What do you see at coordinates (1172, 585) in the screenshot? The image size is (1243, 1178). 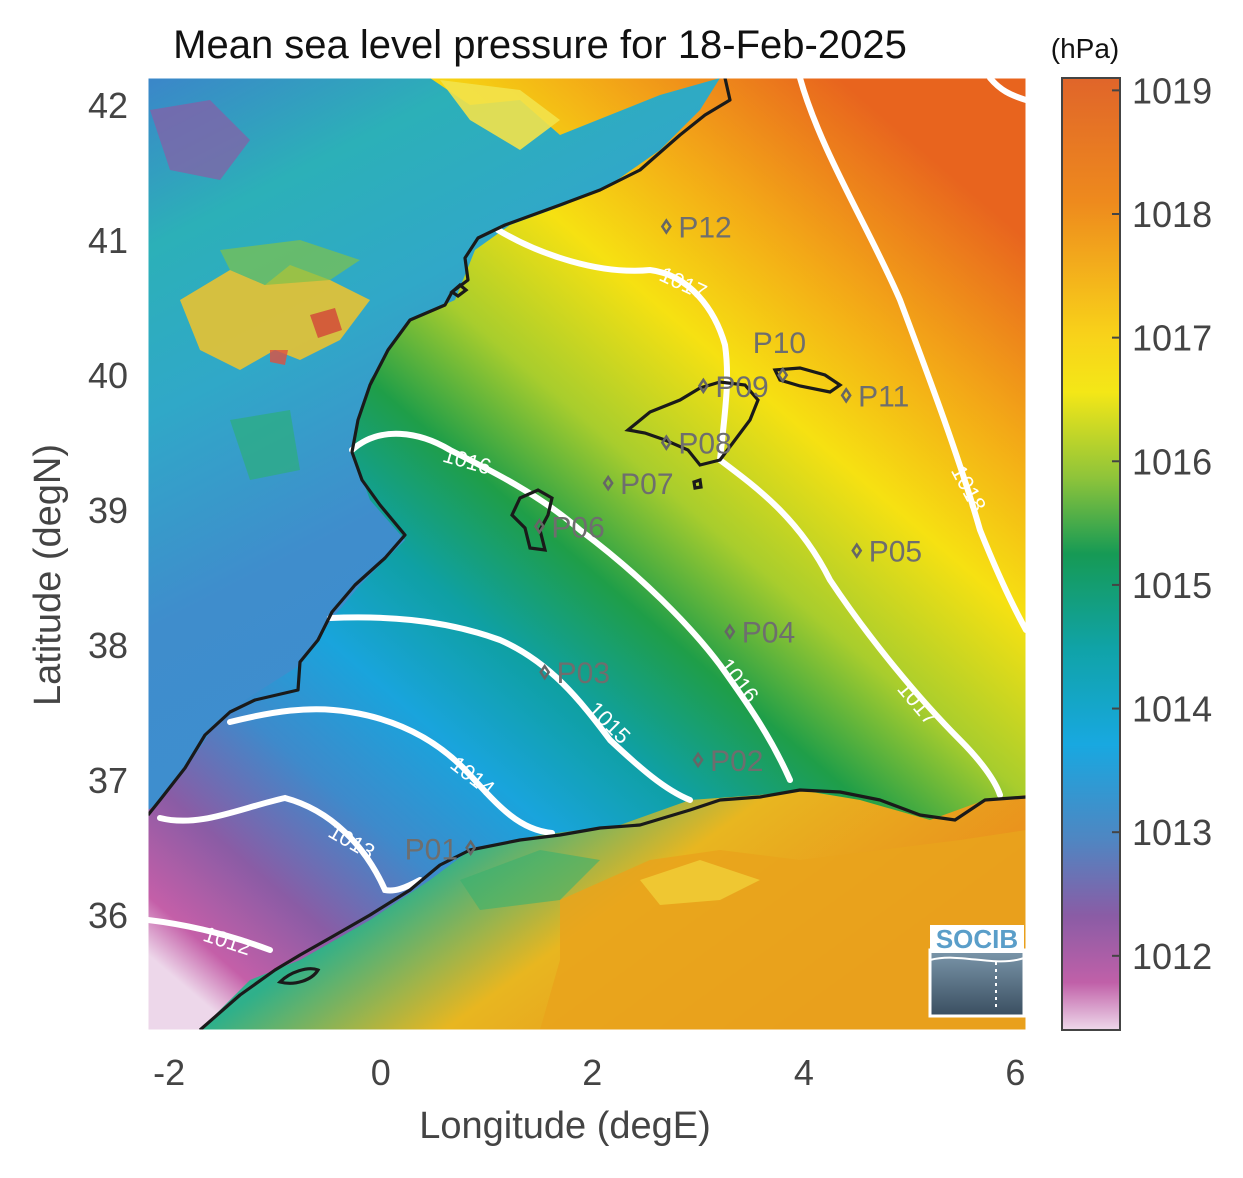 I see `colorbar-tick-label: 1015` at bounding box center [1172, 585].